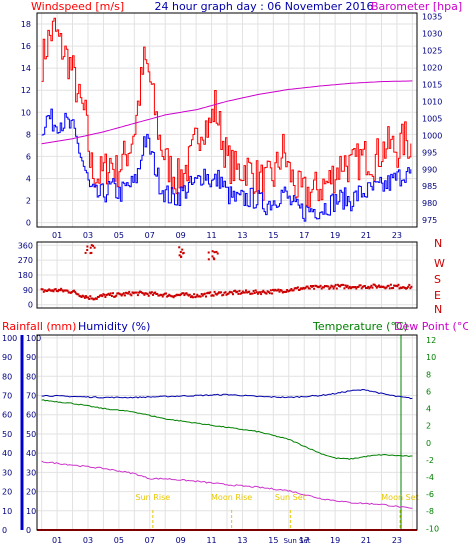 Image resolution: width=468 pixels, height=555 pixels. I want to click on humidity-tick-label: 20, so click(31, 492).